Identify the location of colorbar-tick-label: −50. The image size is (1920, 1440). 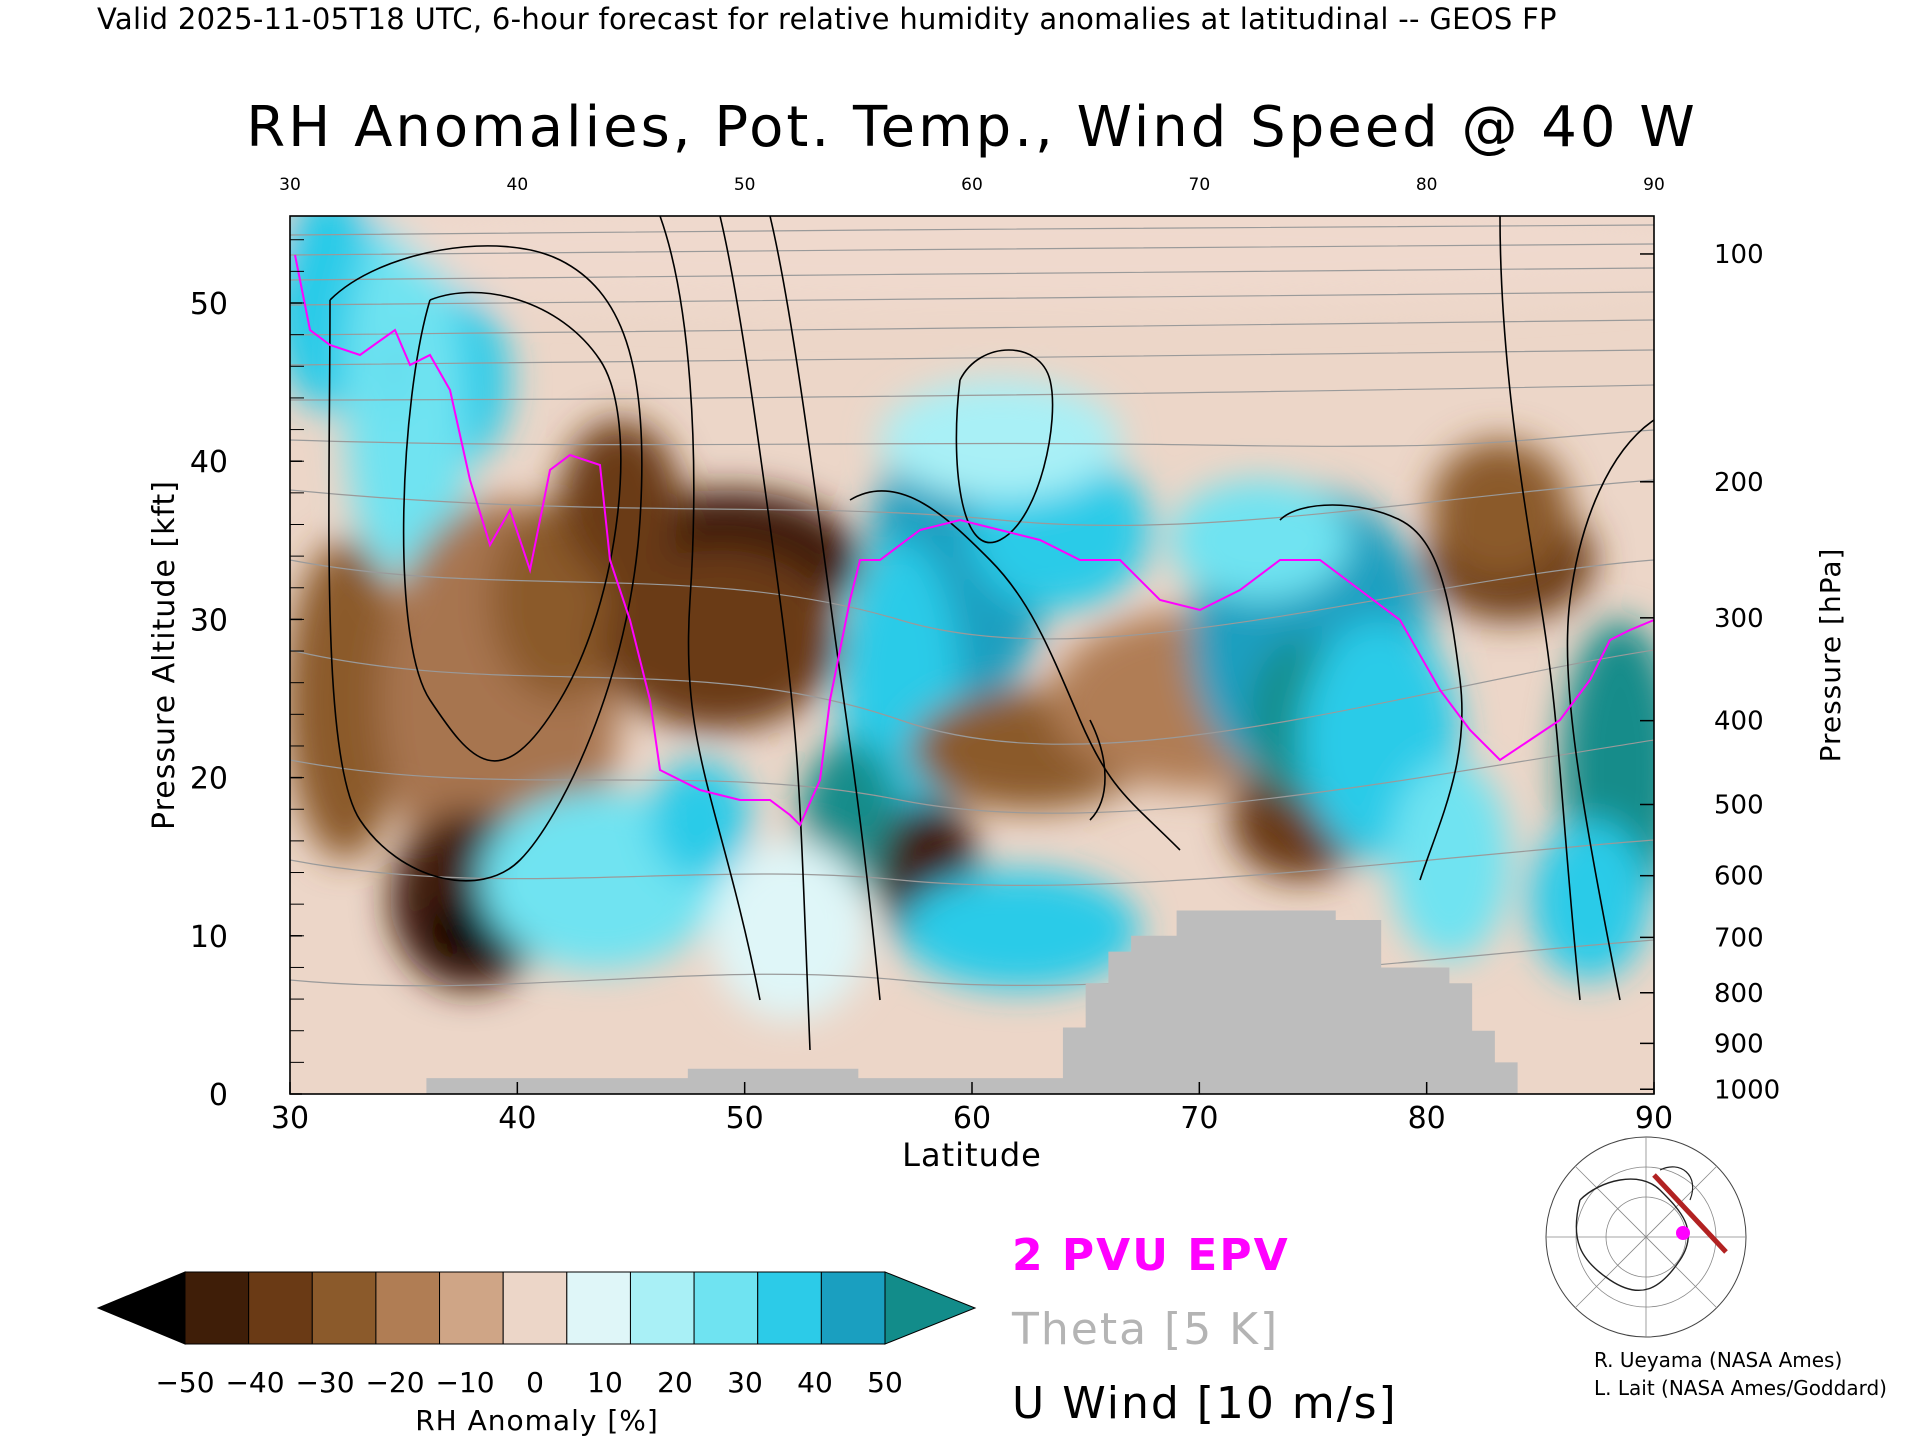
(184, 1382).